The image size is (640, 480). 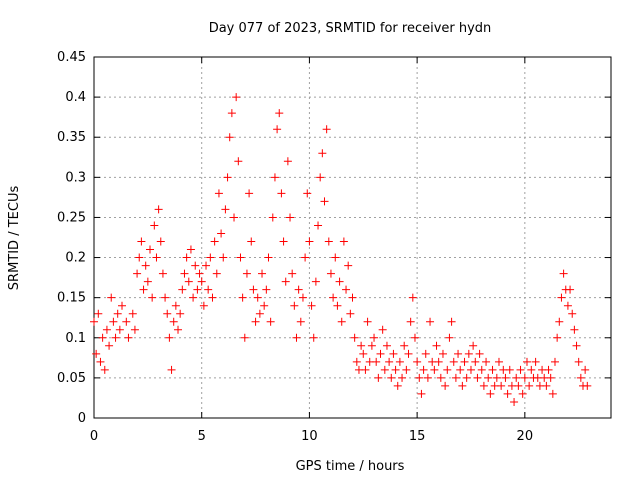 I want to click on x-tick-label: 0, so click(x=94, y=436).